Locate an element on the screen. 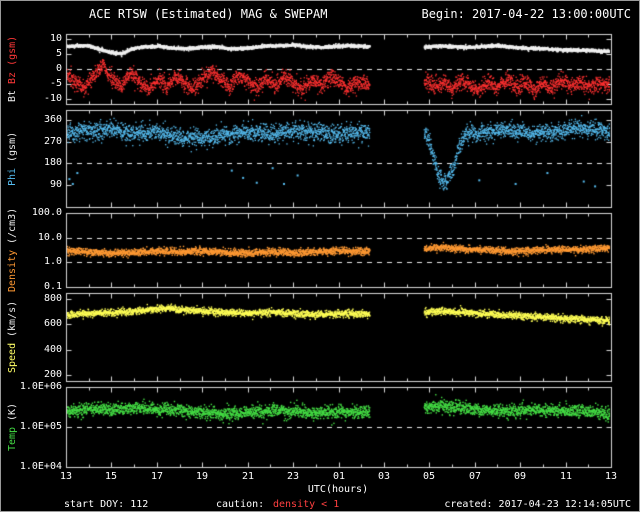 The image size is (640, 512). footer-caution-value: density < 1 is located at coordinates (306, 504).